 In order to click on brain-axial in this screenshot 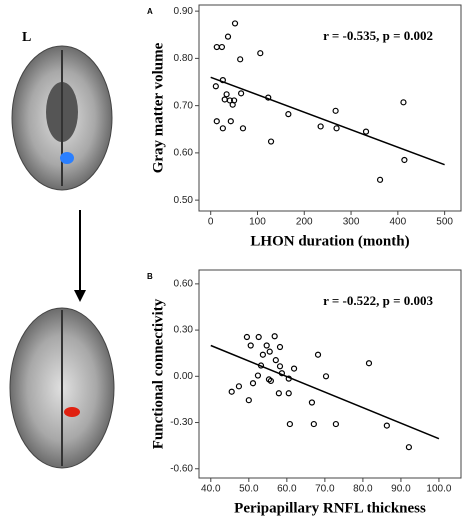, I will do `click(62, 118)`.